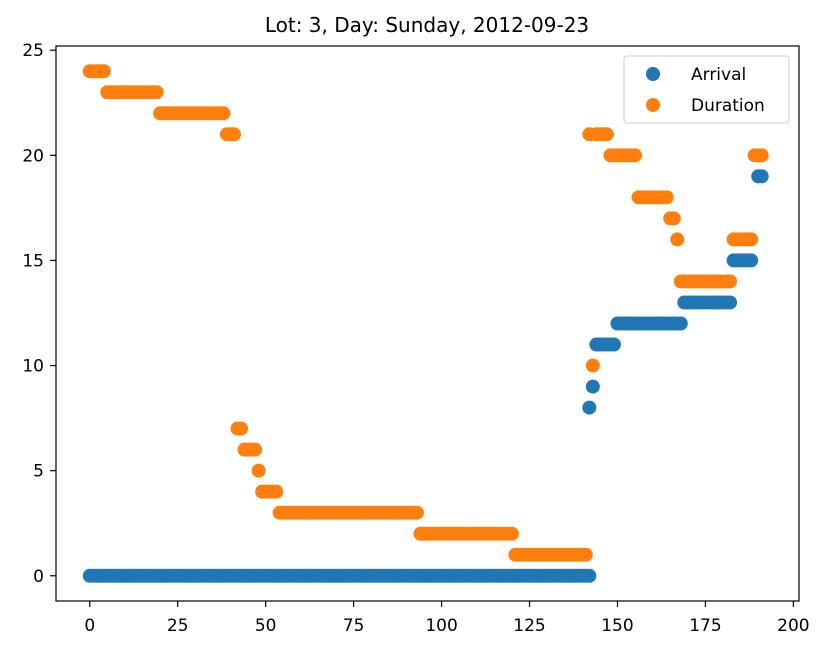 The width and height of the screenshot is (833, 650). Describe the element at coordinates (89, 626) in the screenshot. I see `x-tick-label: 0` at that location.